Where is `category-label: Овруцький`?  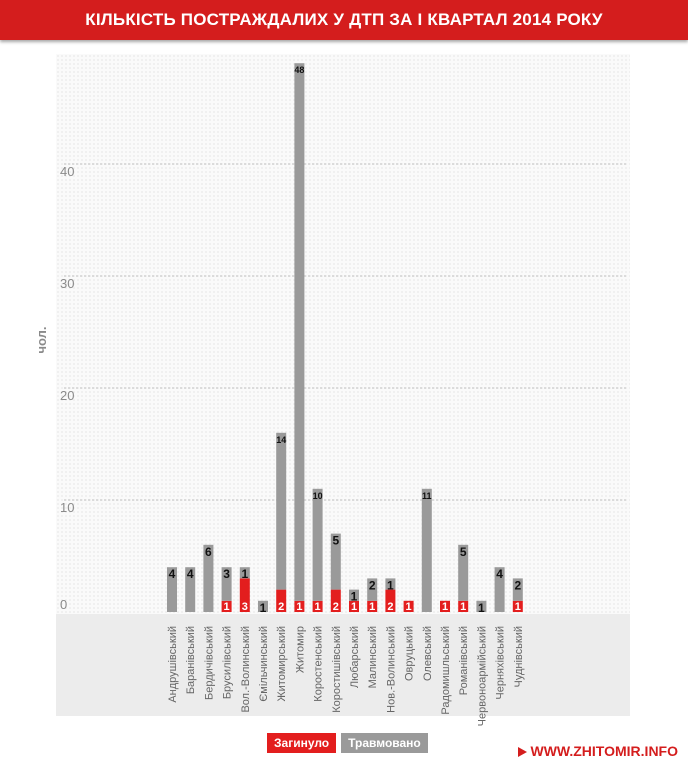
category-label: Овруцький is located at coordinates (410, 653).